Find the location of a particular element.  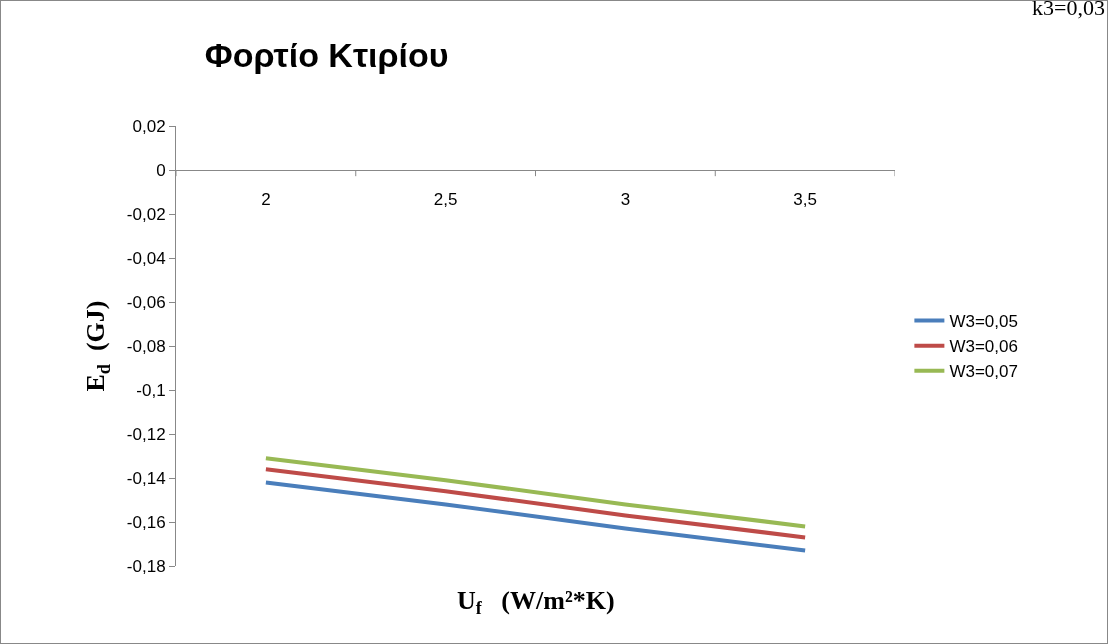

y-tick-label: 0 is located at coordinates (161, 170).